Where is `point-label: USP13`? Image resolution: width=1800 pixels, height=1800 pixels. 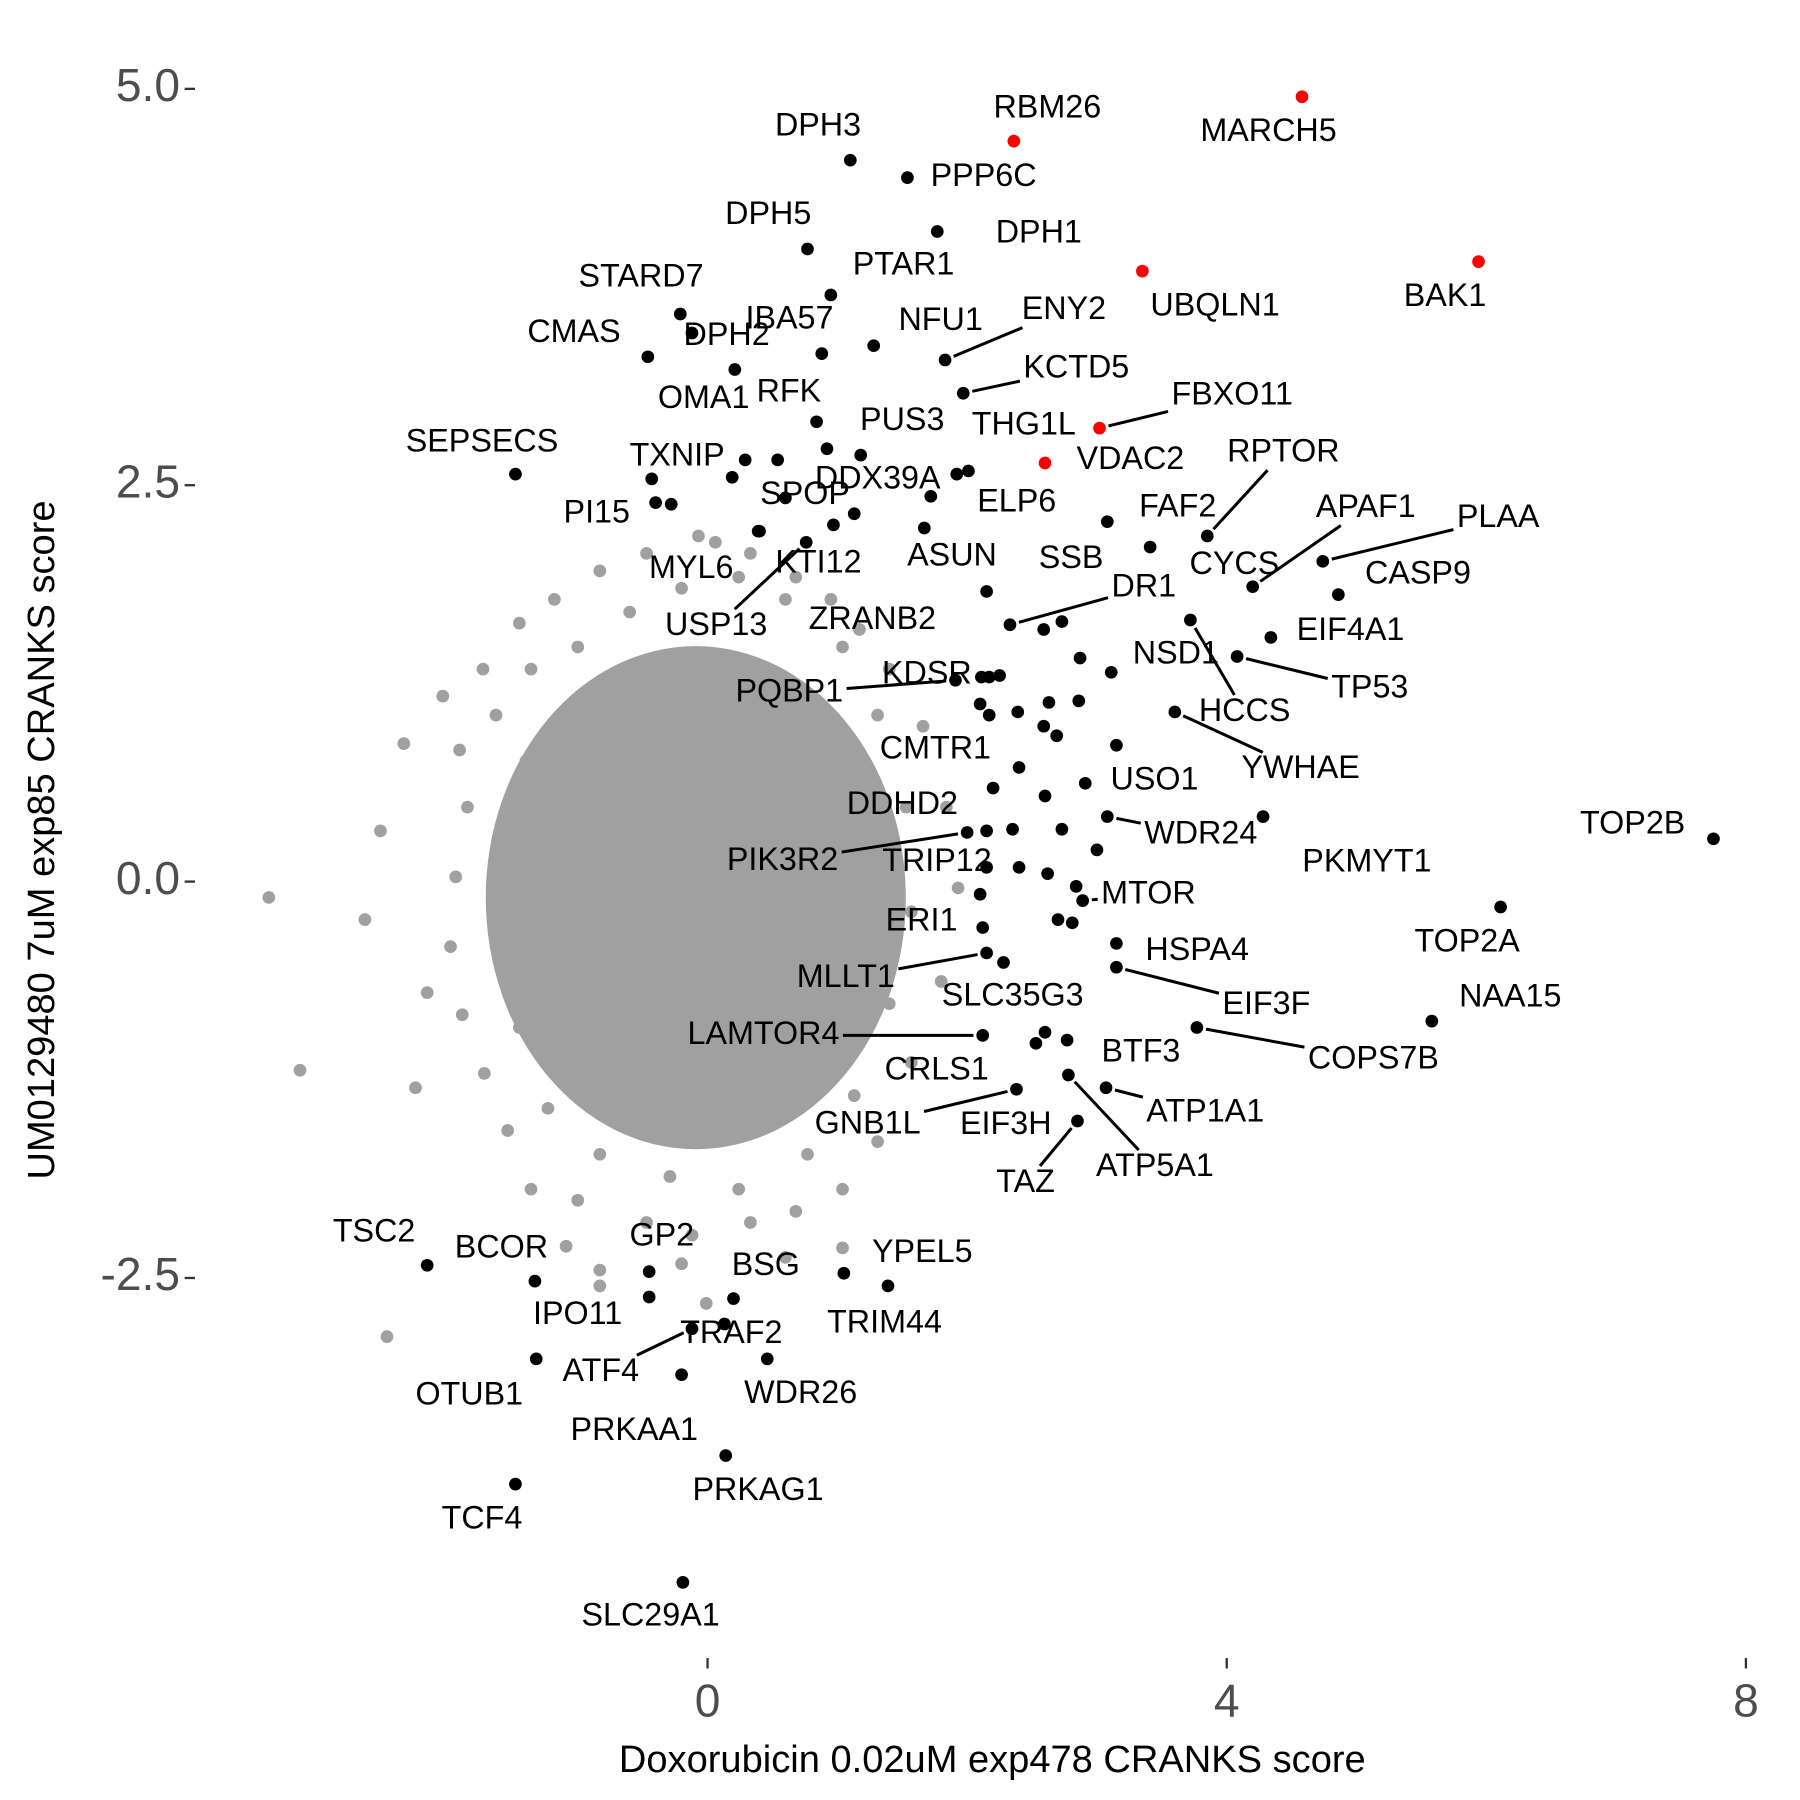
point-label: USP13 is located at coordinates (716, 624).